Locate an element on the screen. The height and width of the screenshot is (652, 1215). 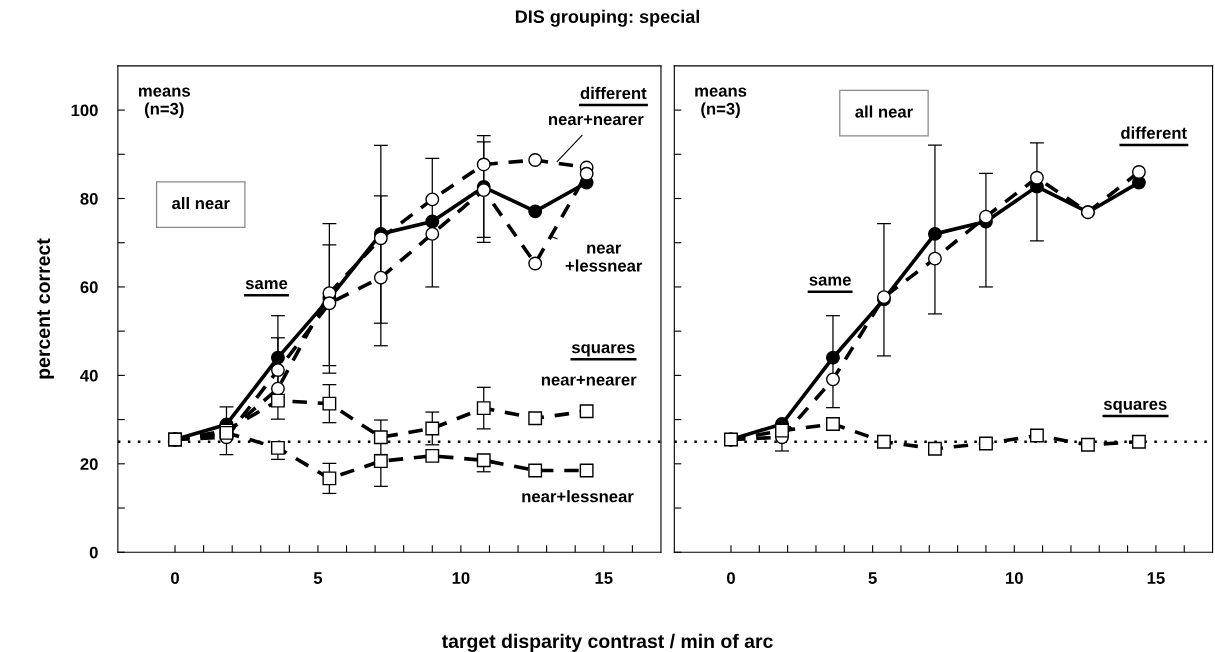
annotation: near +lessnear is located at coordinates (604, 258).